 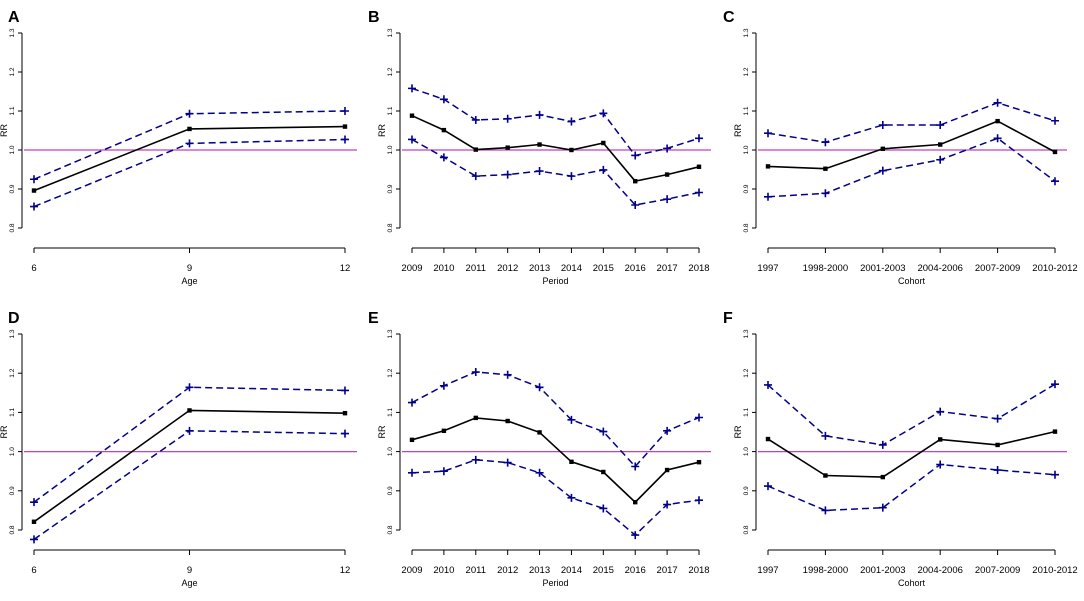 I want to click on panel-f-x-tick-label: 1998-2000, so click(x=825, y=570).